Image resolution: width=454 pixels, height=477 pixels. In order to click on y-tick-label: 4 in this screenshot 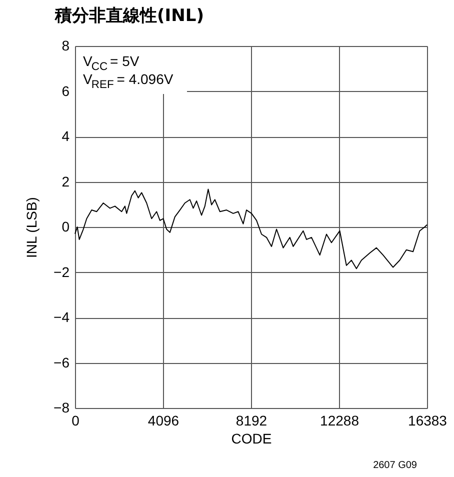, I will do `click(66, 136)`.